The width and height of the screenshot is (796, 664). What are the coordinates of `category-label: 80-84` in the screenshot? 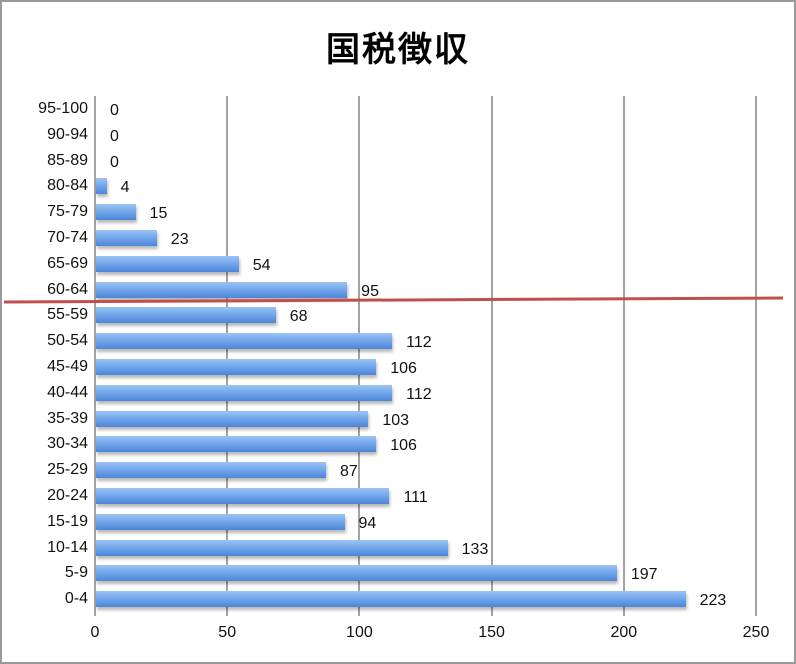 It's located at (67, 186).